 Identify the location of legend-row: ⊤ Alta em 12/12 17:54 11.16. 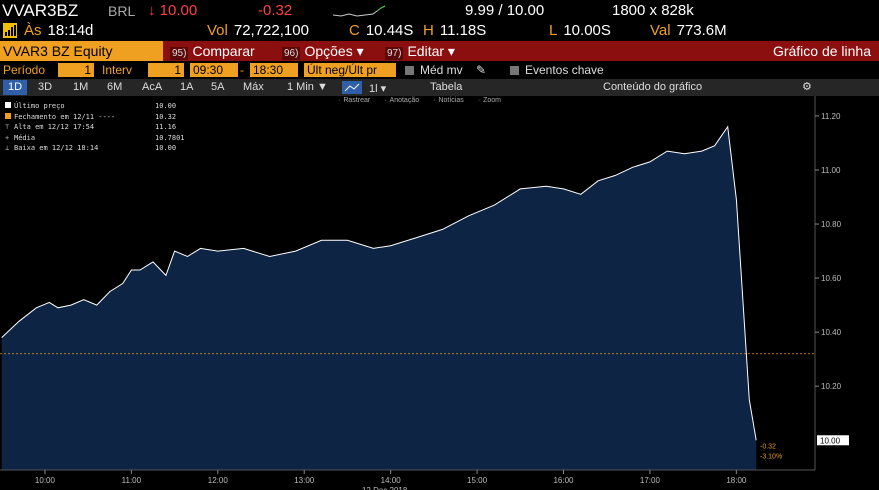
(90, 127).